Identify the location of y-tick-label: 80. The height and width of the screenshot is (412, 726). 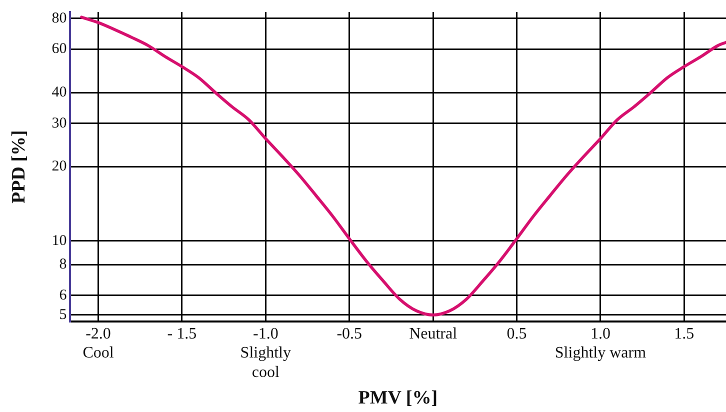
(59, 18).